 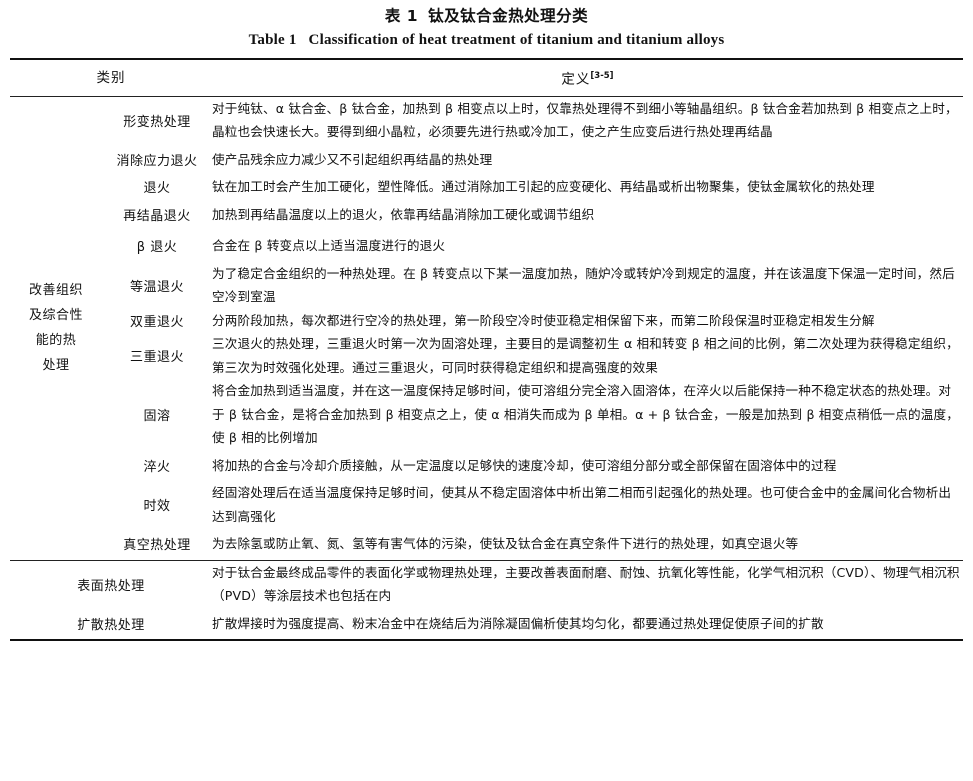 What do you see at coordinates (157, 506) in the screenshot?
I see `treatment-name: 时效` at bounding box center [157, 506].